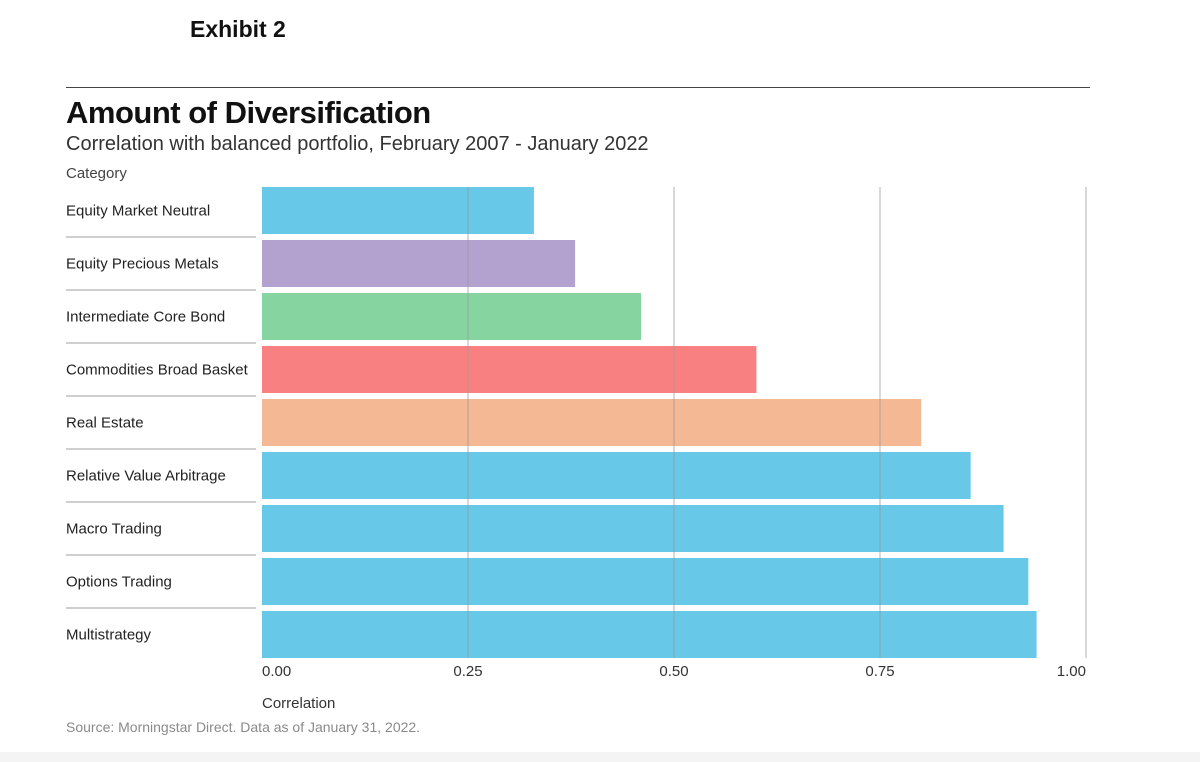 The height and width of the screenshot is (762, 1200). What do you see at coordinates (109, 635) in the screenshot?
I see `category-label: Multistrategy` at bounding box center [109, 635].